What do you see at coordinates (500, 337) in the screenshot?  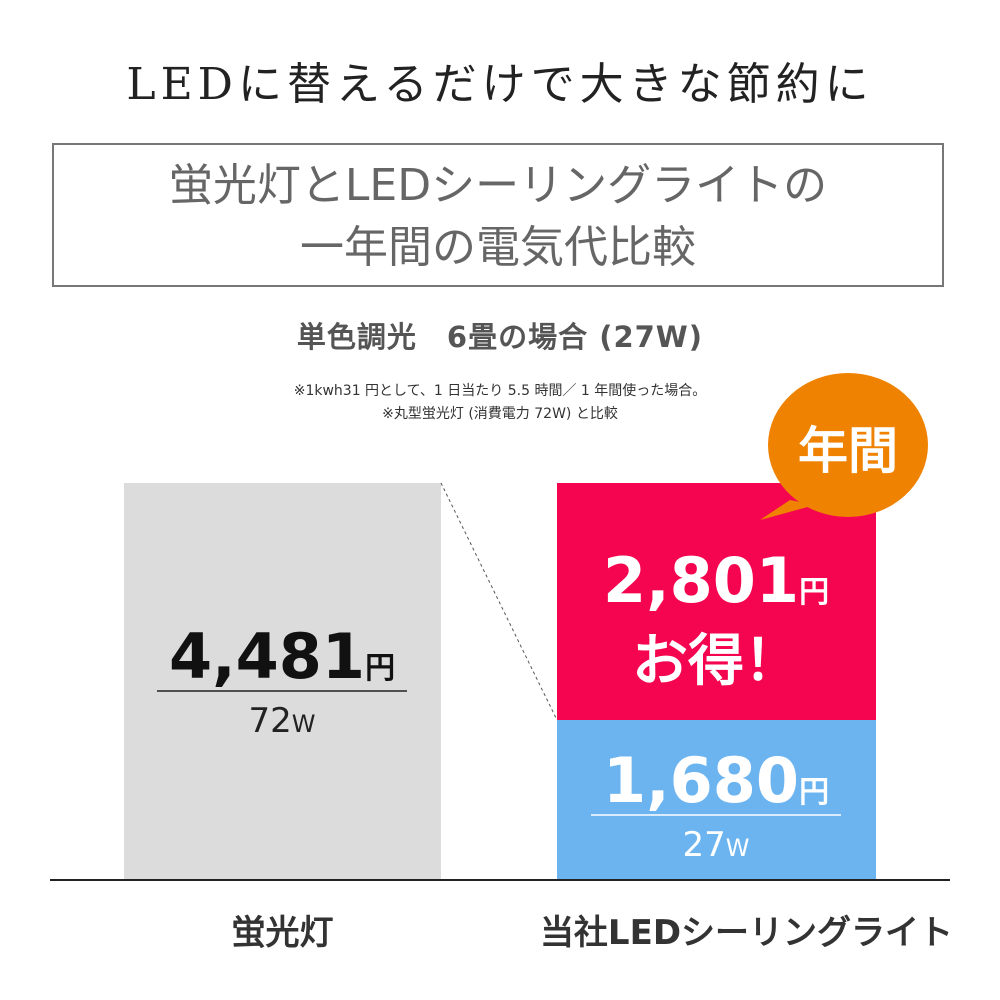 I see `subtitle: 単色調光 6畳の場合 (27W)` at bounding box center [500, 337].